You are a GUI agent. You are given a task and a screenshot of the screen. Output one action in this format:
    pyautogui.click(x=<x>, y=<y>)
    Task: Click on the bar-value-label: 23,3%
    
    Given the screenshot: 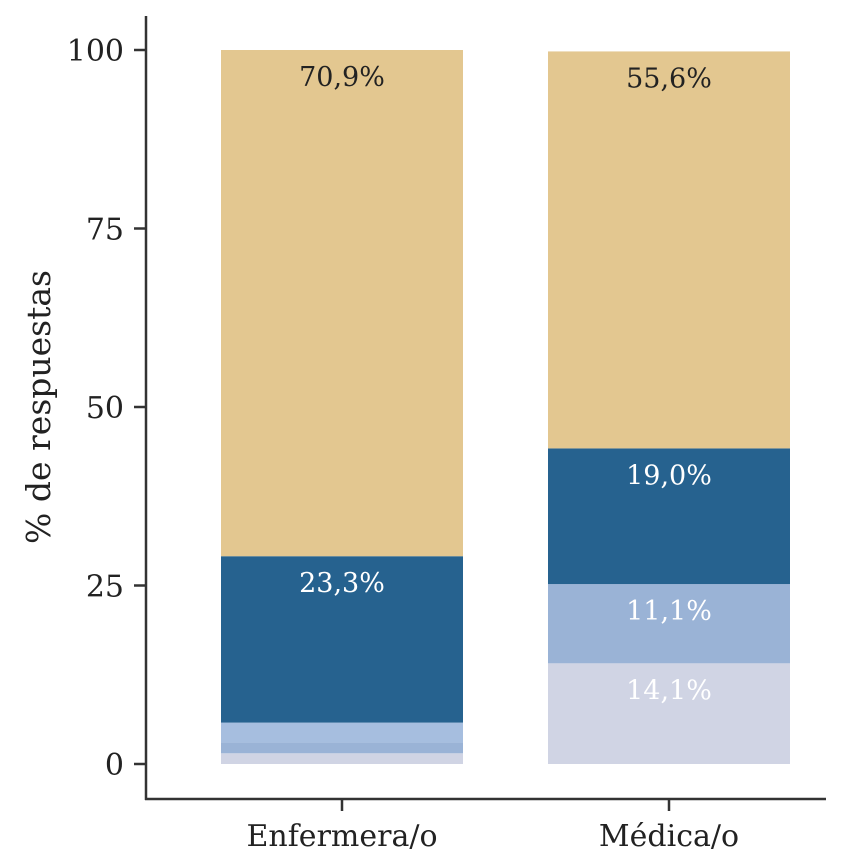 What is the action you would take?
    pyautogui.click(x=342, y=583)
    